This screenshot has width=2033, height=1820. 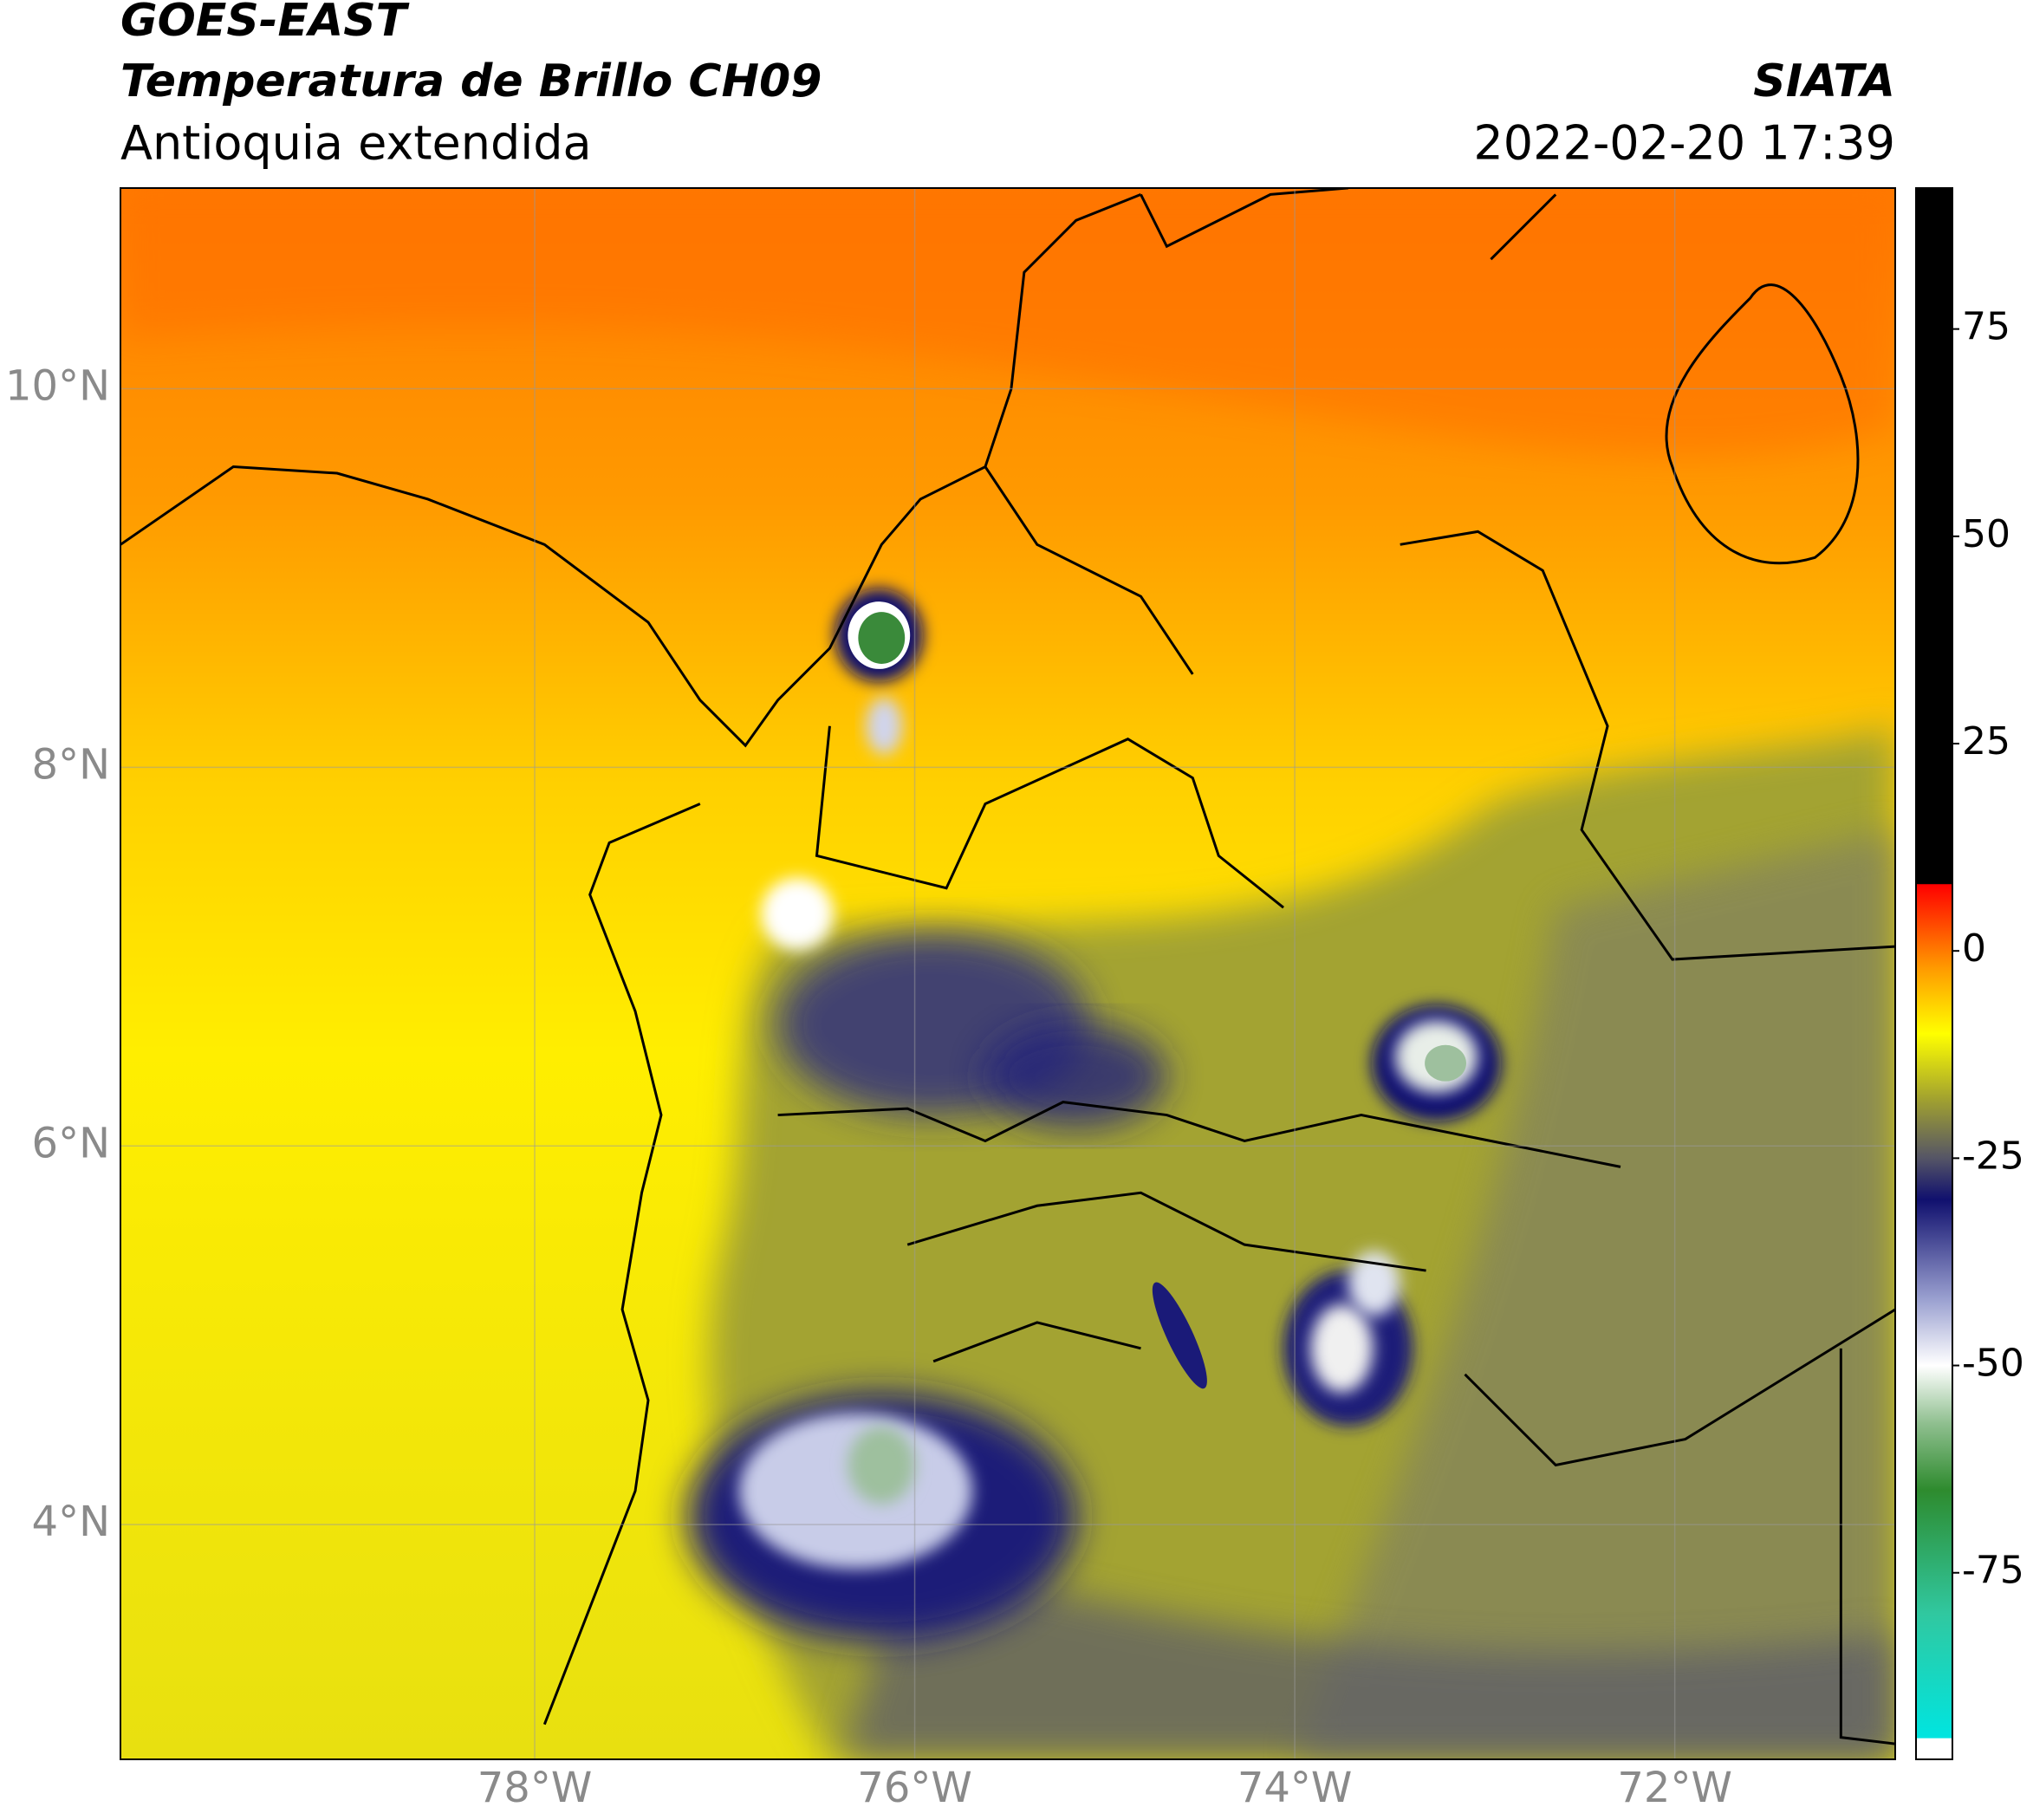 What do you see at coordinates (1993, 1364) in the screenshot?
I see `colorbar-tick-label: -50` at bounding box center [1993, 1364].